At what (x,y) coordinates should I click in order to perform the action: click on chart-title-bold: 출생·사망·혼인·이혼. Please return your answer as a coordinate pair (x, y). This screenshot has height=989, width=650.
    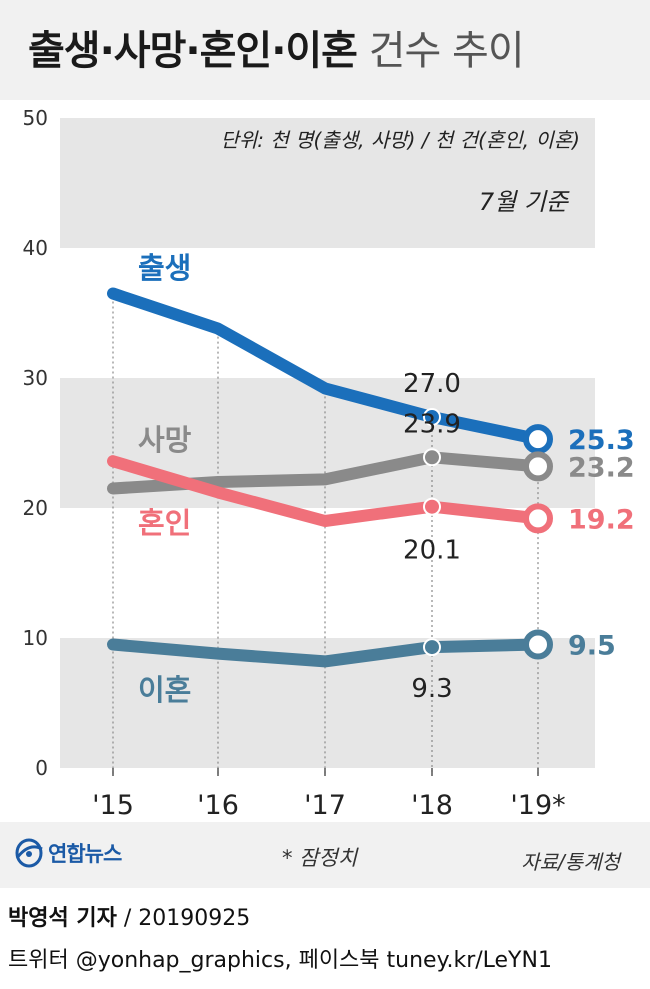
    Looking at the image, I should click on (193, 51).